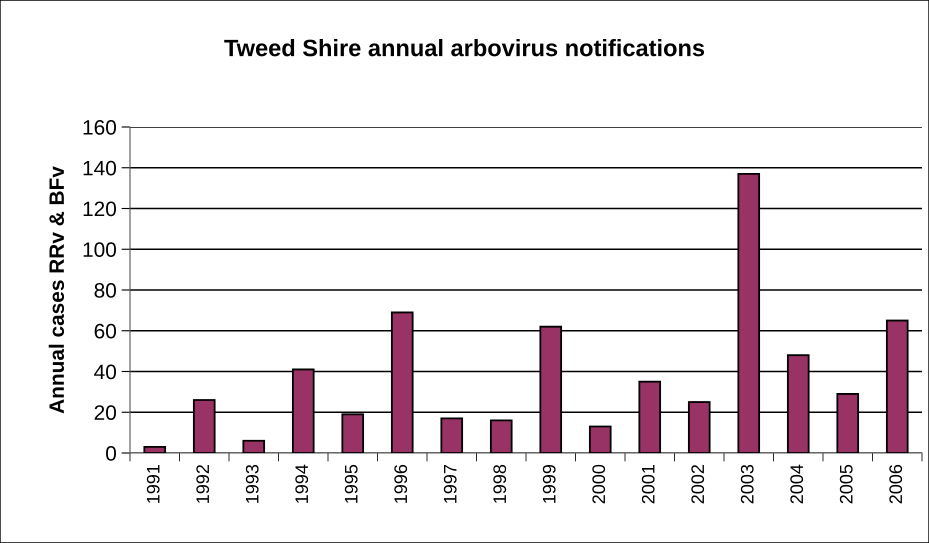 The height and width of the screenshot is (543, 929). What do you see at coordinates (351, 483) in the screenshot?
I see `x-tick-label: 1995` at bounding box center [351, 483].